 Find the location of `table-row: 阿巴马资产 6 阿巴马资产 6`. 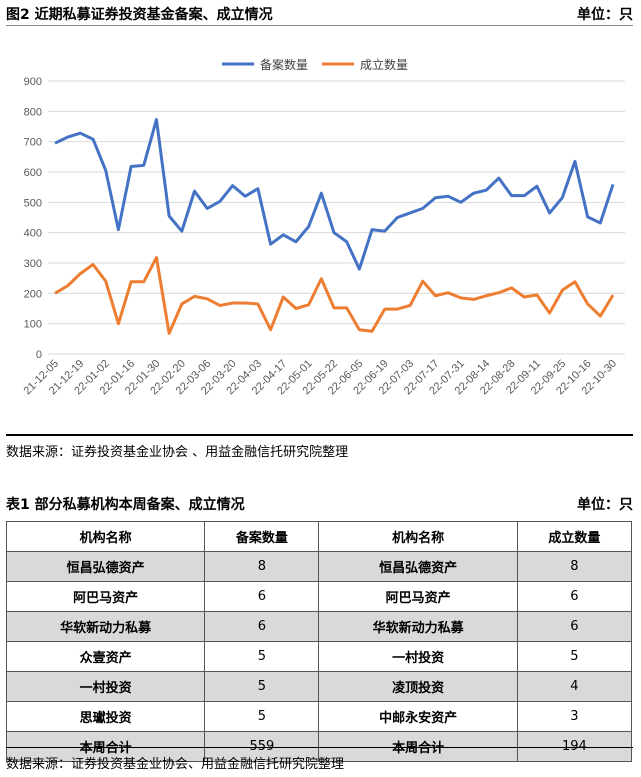

table-row: 阿巴马资产 6 阿巴马资产 6 is located at coordinates (319, 596).